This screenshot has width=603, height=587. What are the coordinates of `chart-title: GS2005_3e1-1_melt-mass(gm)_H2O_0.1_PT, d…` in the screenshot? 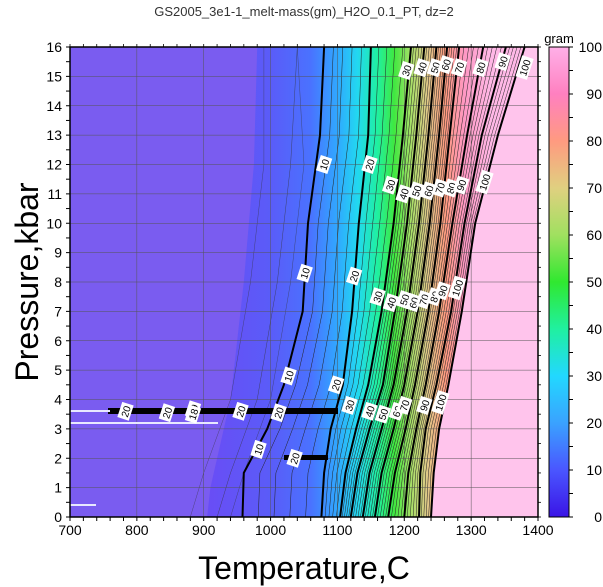 It's located at (304, 11).